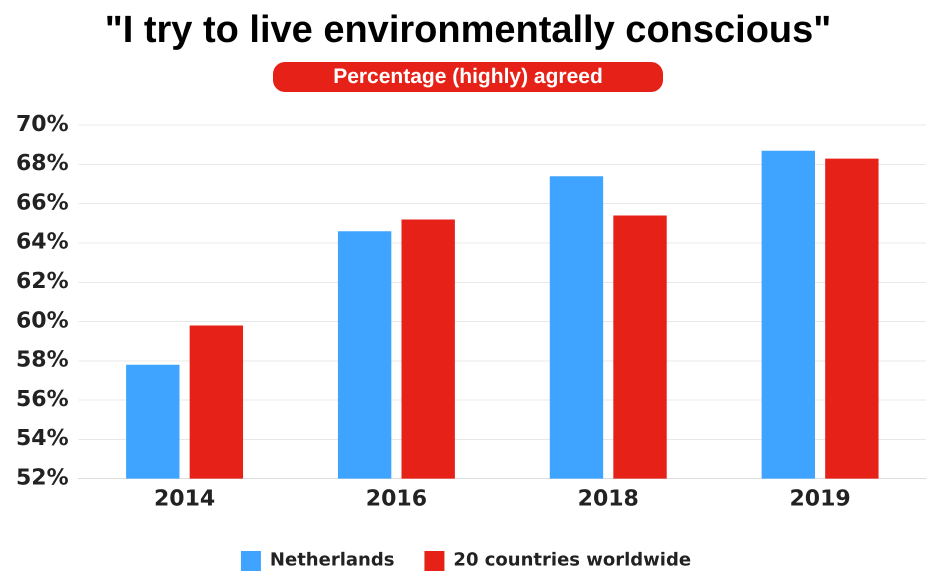  What do you see at coordinates (42, 242) in the screenshot?
I see `y-tick-label: 64%` at bounding box center [42, 242].